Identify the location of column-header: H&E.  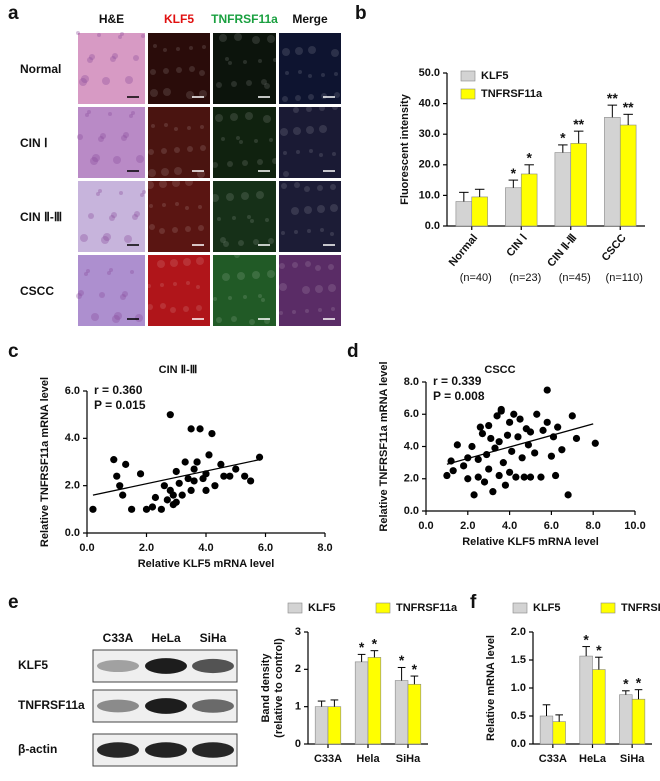
(111, 19).